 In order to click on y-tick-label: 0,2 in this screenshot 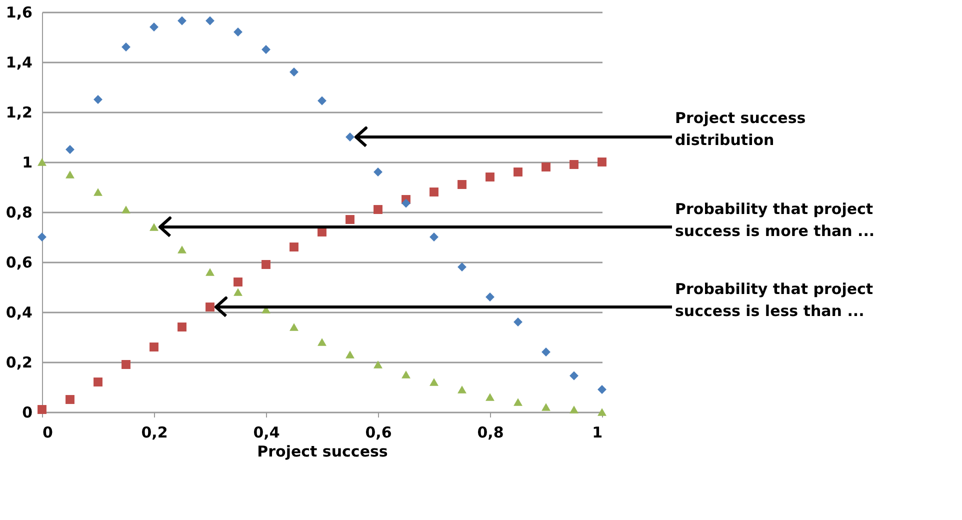, I will do `click(19, 363)`.